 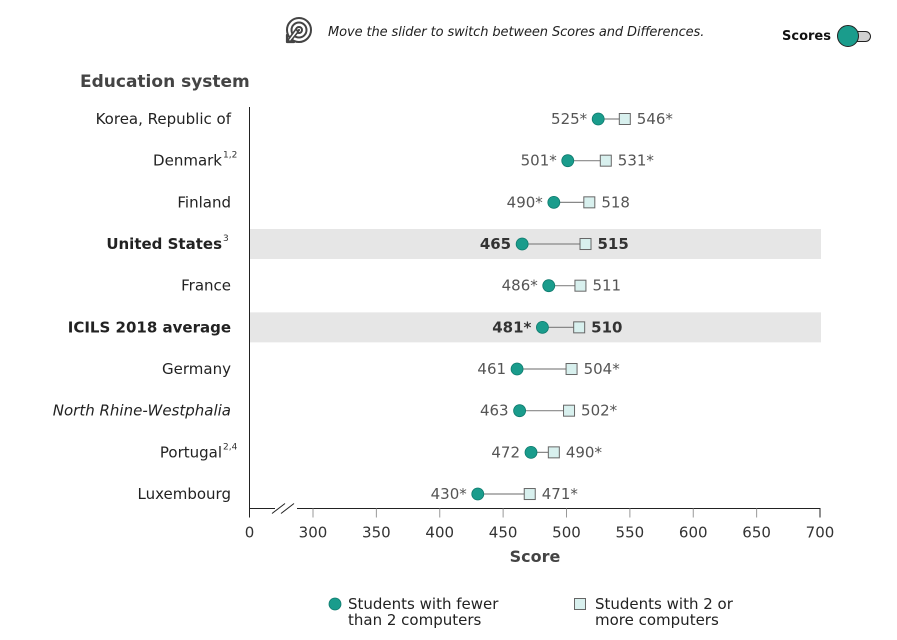 I want to click on row-label: Luxembourg, so click(x=185, y=494).